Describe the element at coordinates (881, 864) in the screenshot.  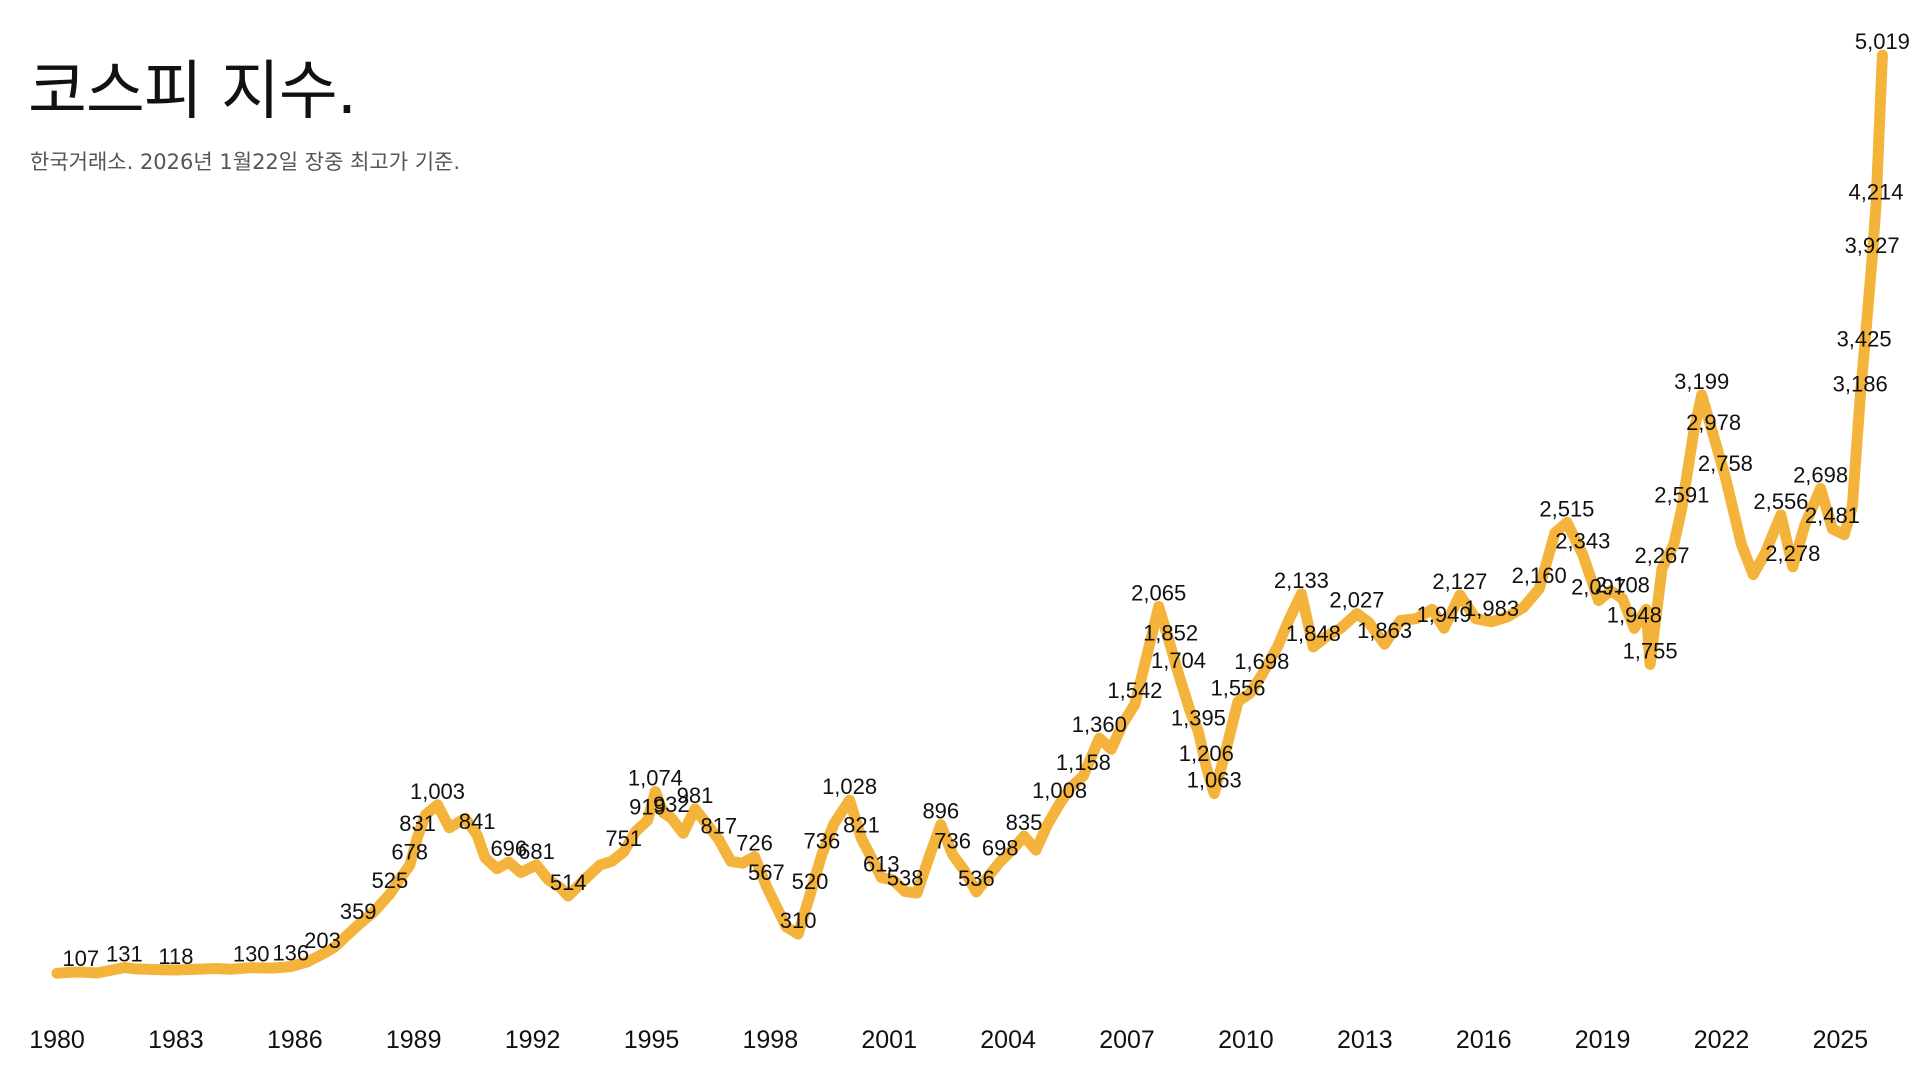
I see `data-label: 613` at that location.